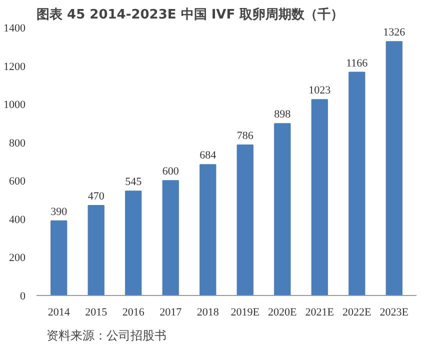  I want to click on y-tick-label: 800, so click(17, 143).